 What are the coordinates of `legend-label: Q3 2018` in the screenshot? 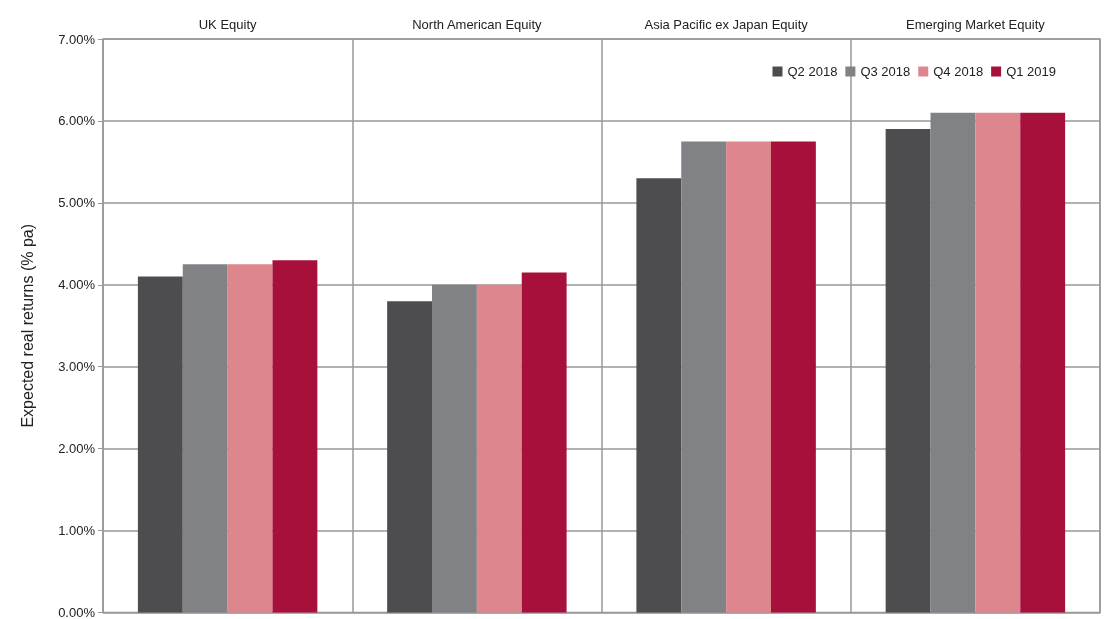 It's located at (885, 71).